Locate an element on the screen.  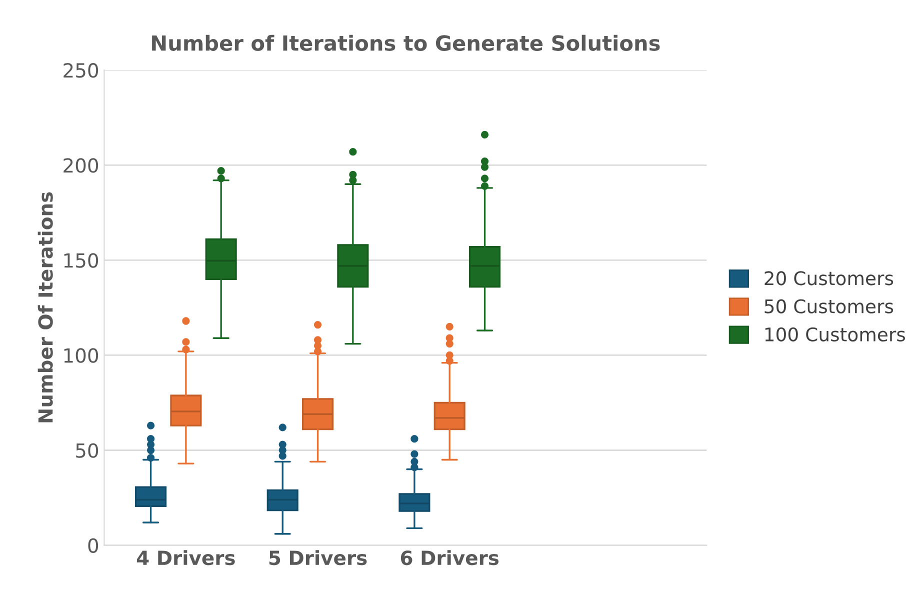
y-tick-label: 0 is located at coordinates (93, 545).